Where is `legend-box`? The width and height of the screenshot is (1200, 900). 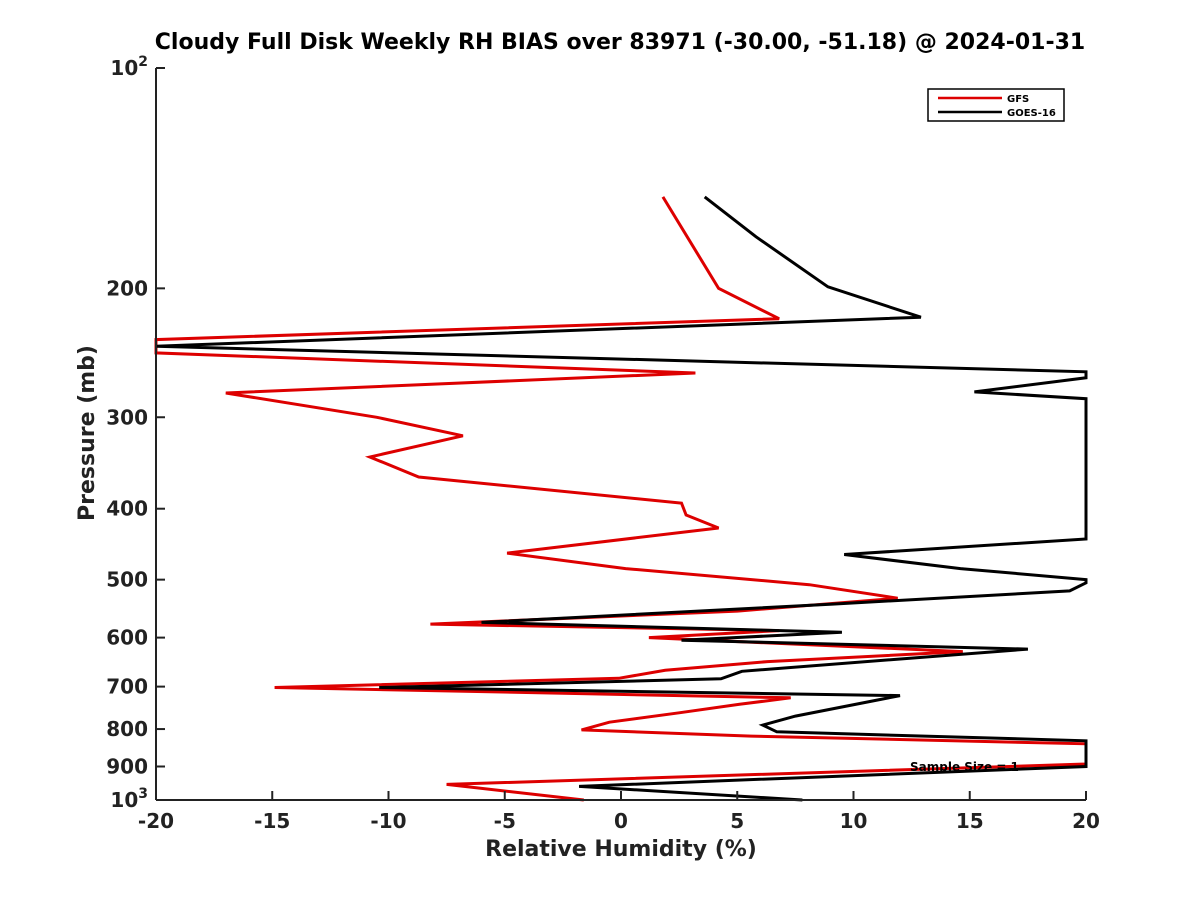
legend-box is located at coordinates (996, 105).